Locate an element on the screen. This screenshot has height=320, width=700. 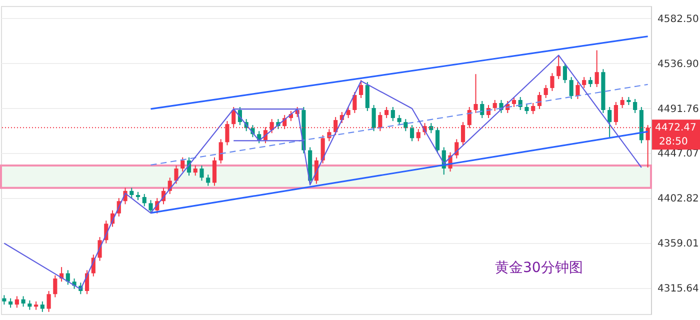
text: 28:50 is located at coordinates (673, 142).